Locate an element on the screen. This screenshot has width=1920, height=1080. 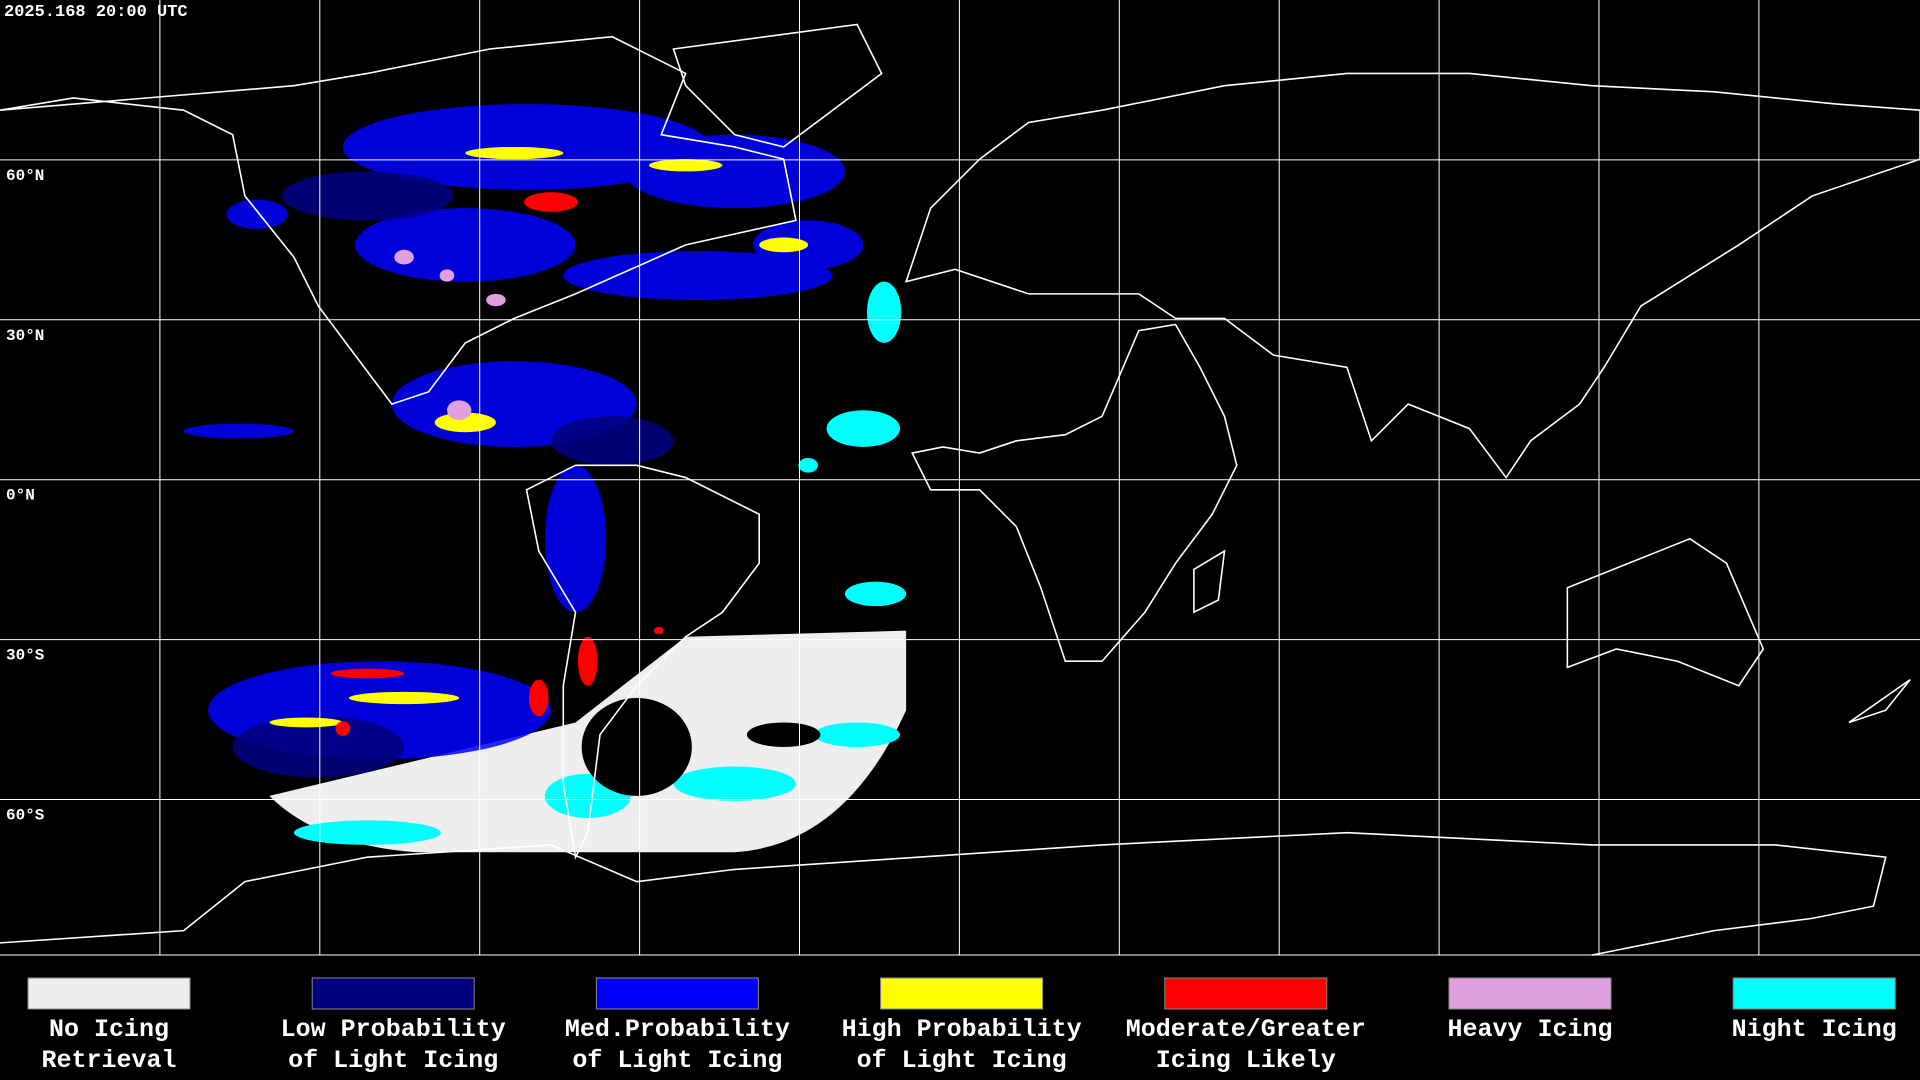
legend-label: Low Probability is located at coordinates (393, 1029).